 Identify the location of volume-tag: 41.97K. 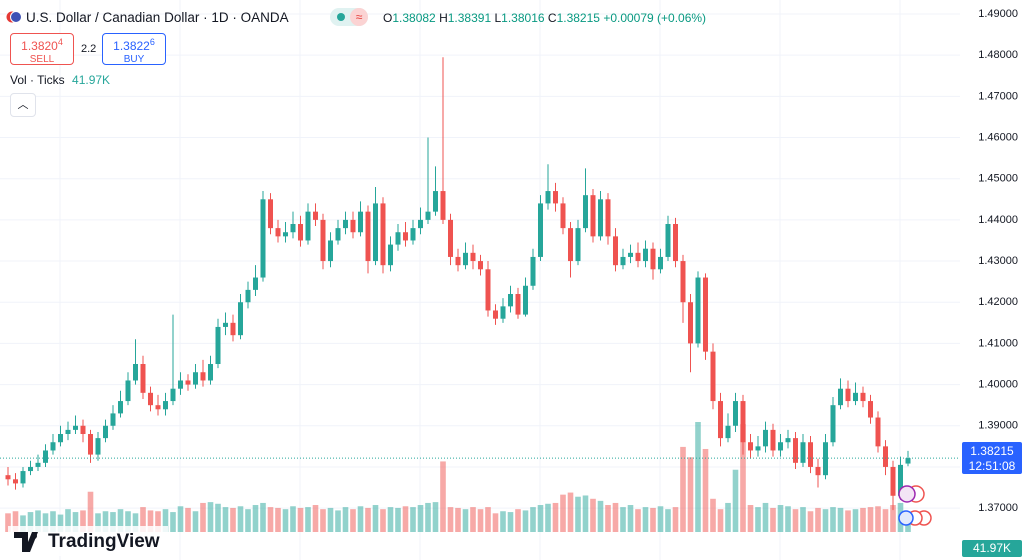
(992, 548).